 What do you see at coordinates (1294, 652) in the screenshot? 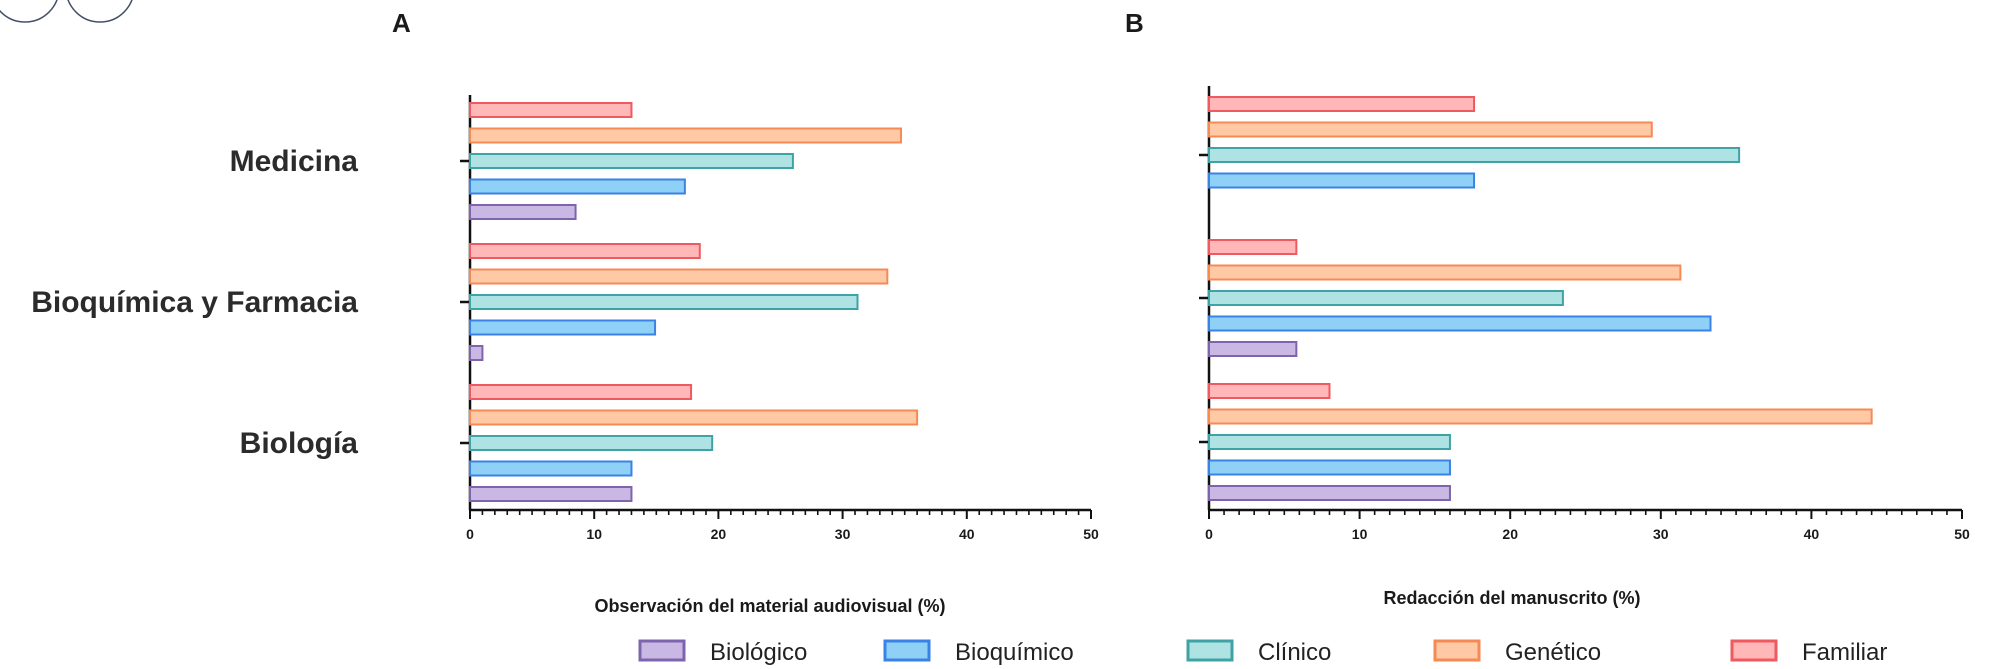
I see `legend-label: Clínico` at bounding box center [1294, 652].